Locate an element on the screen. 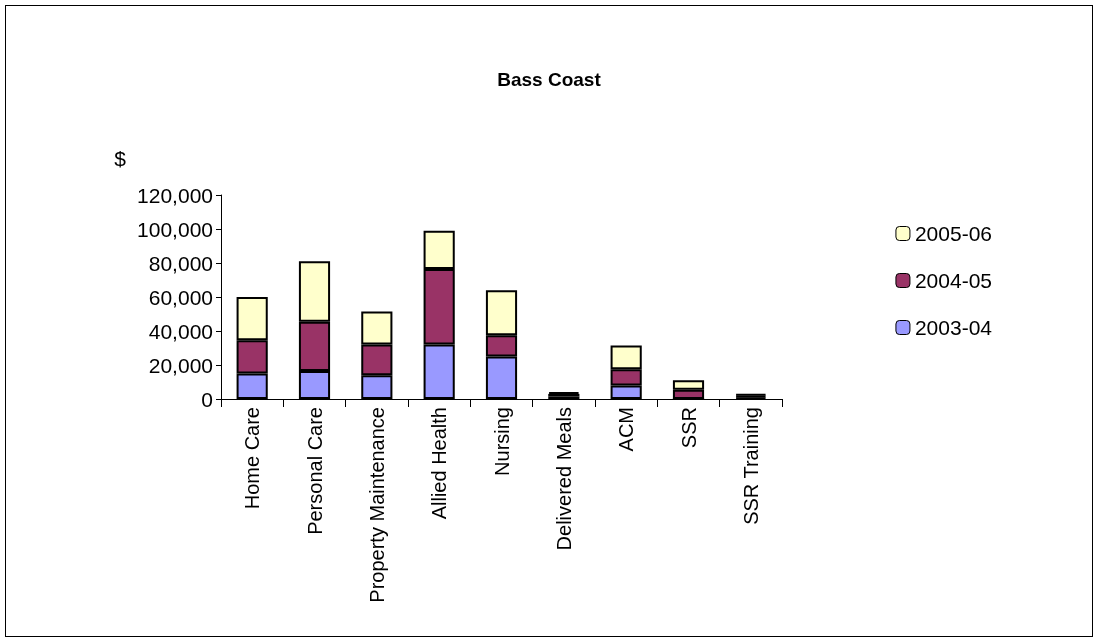  x-tick-label: ACM is located at coordinates (626, 429).